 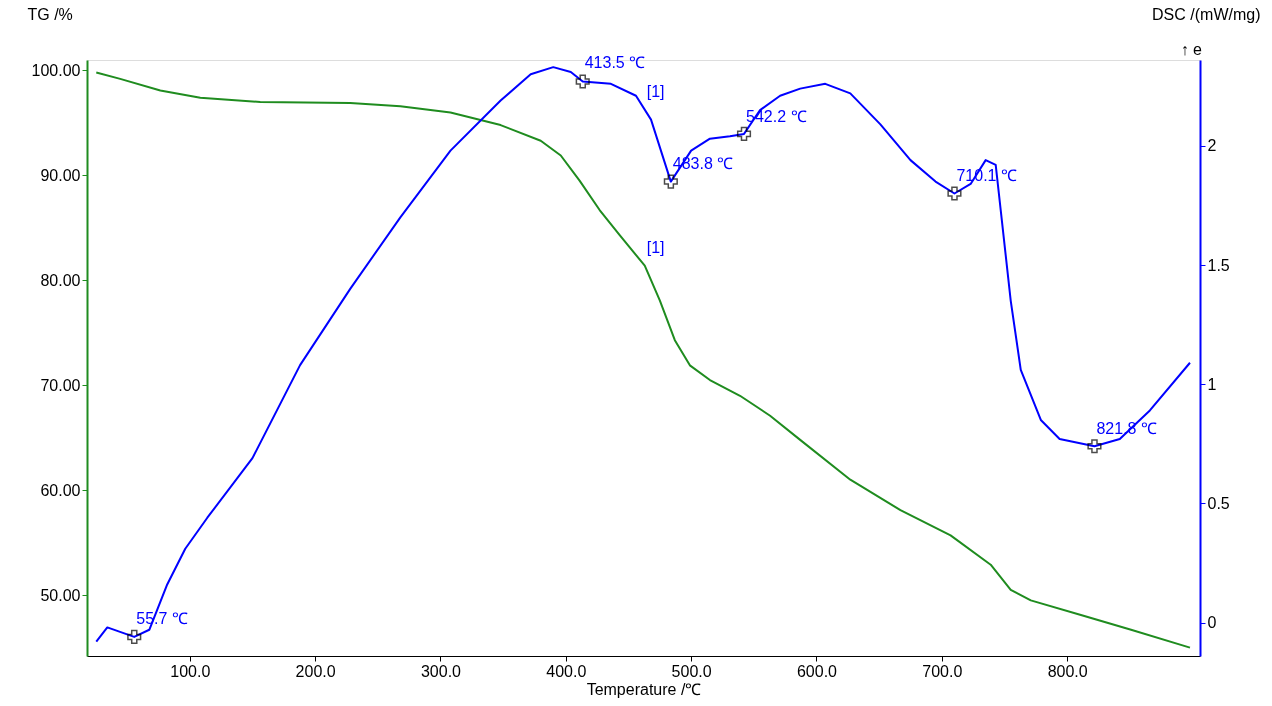 What do you see at coordinates (1067, 671) in the screenshot?
I see `x-tick-label: 800.0` at bounding box center [1067, 671].